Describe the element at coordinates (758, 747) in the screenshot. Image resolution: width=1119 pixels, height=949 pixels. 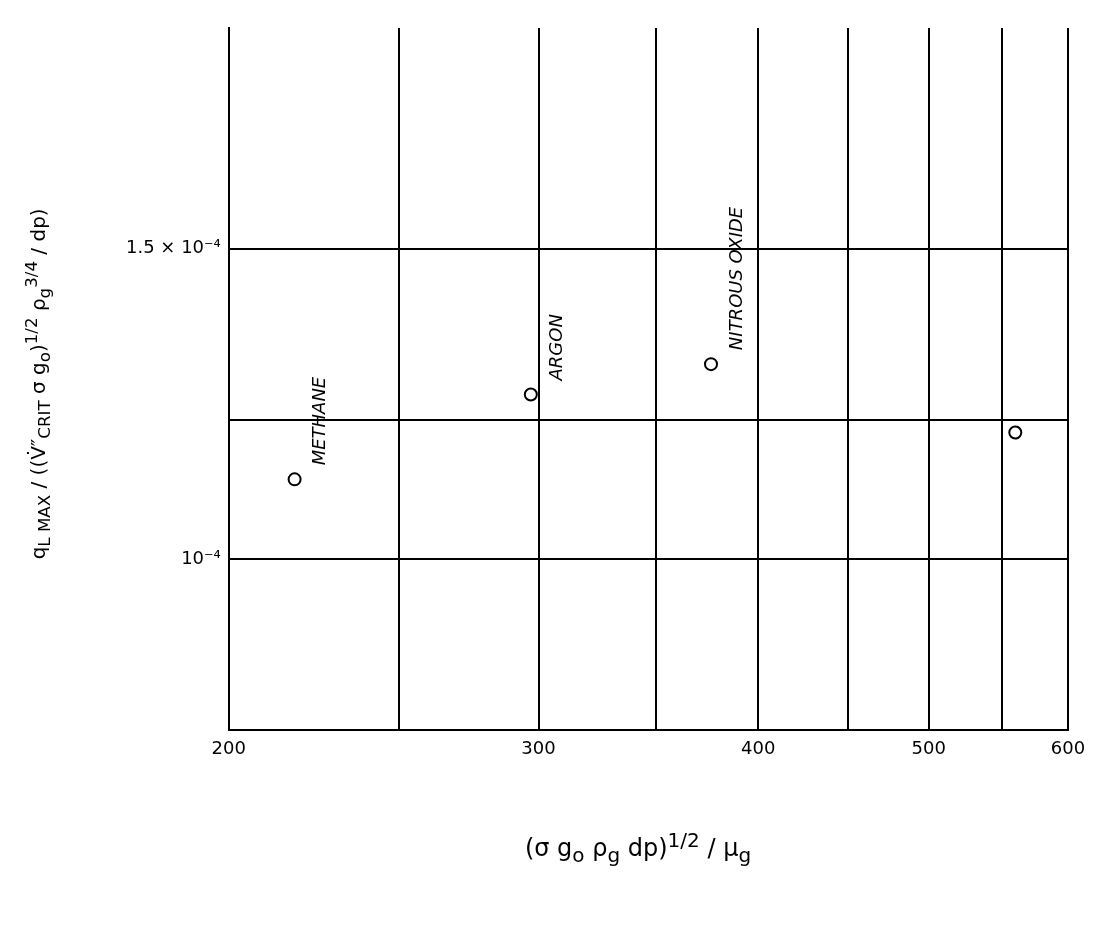
I see `x-tick-label: 400` at that location.